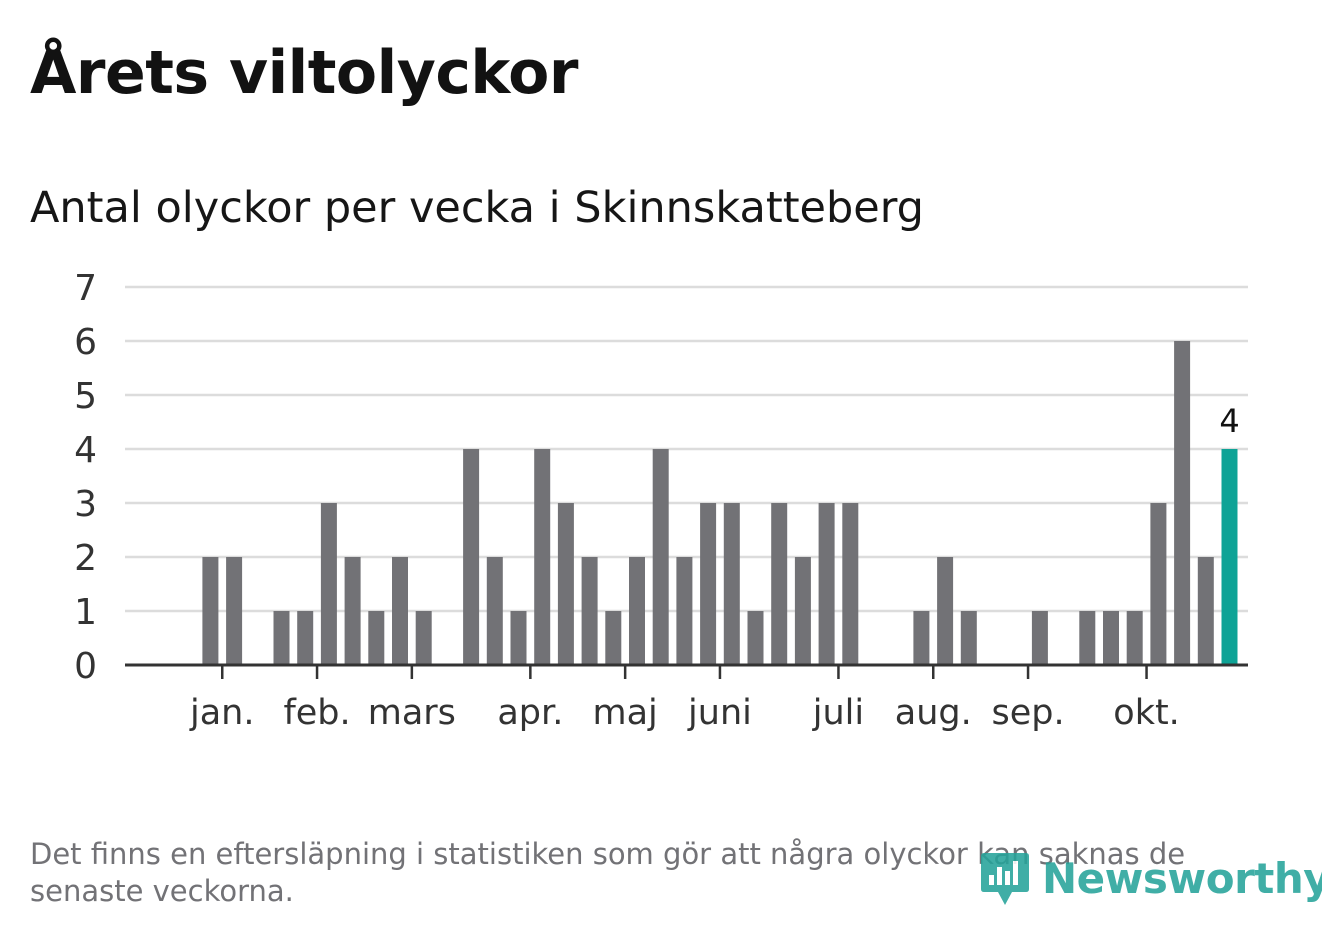 This screenshot has height=939, width=1322. What do you see at coordinates (85, 666) in the screenshot?
I see `y-tick-label: 0` at bounding box center [85, 666].